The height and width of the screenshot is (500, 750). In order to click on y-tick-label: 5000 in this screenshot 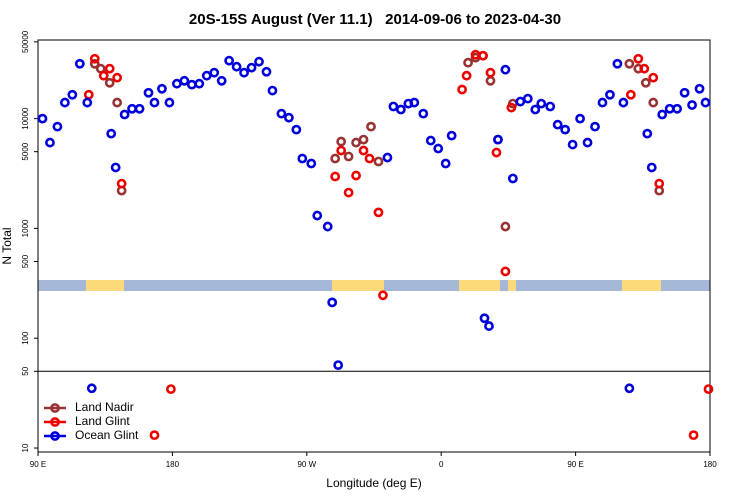, I will do `click(25, 151)`.